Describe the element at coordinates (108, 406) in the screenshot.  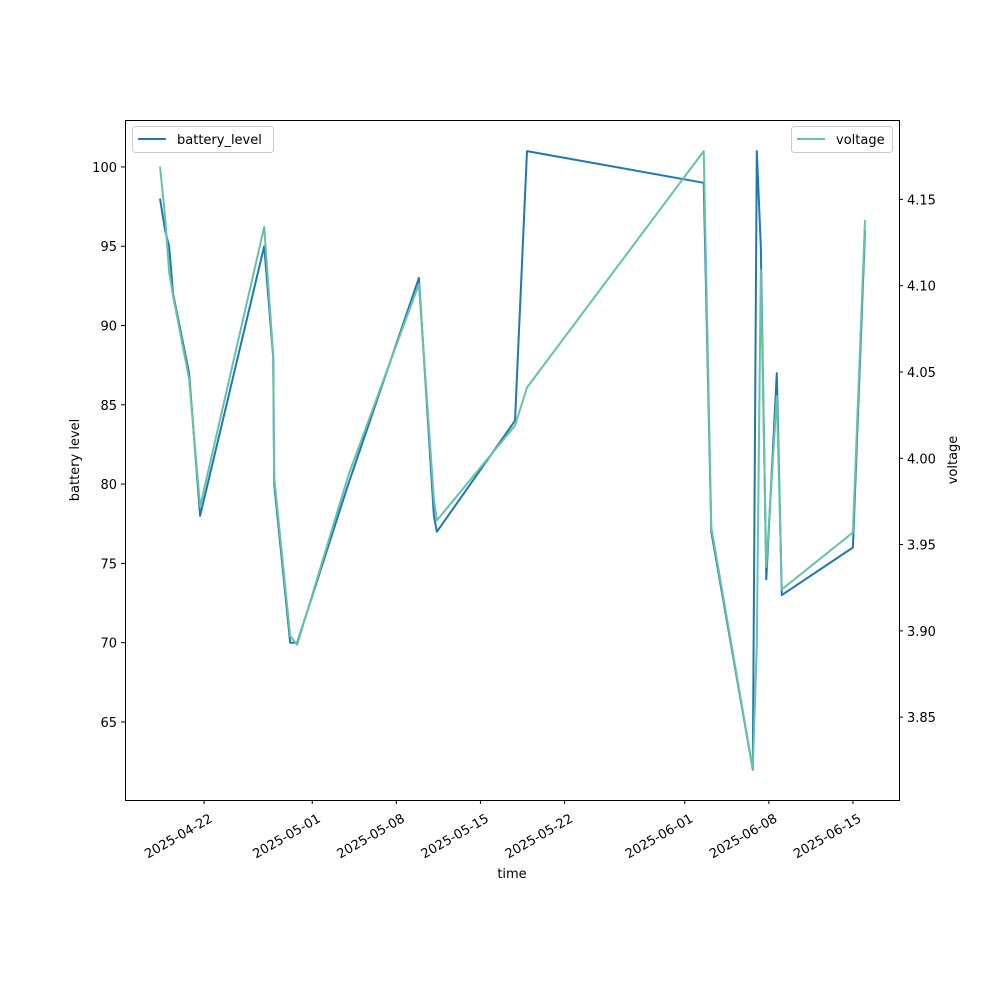
I see `y-tick-label: 85` at that location.